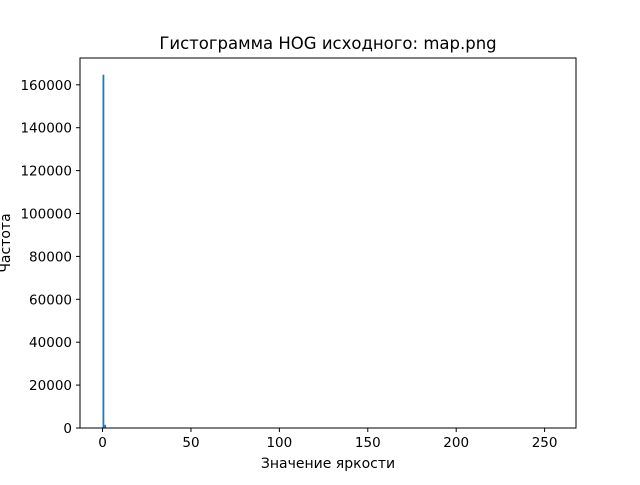 The height and width of the screenshot is (485, 640). What do you see at coordinates (456, 443) in the screenshot?
I see `x-tick-label: 200` at bounding box center [456, 443].